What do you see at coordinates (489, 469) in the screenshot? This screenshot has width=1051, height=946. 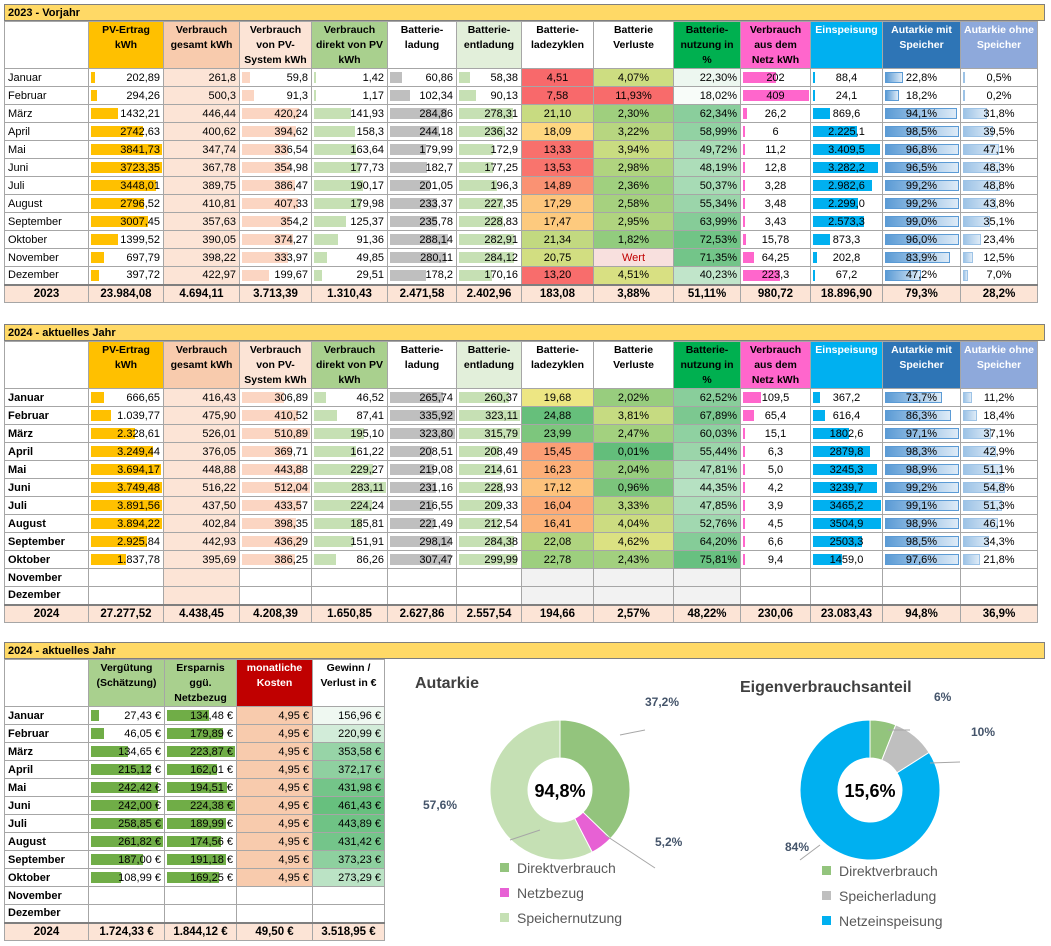 I see `cell-be: 214,61` at bounding box center [489, 469].